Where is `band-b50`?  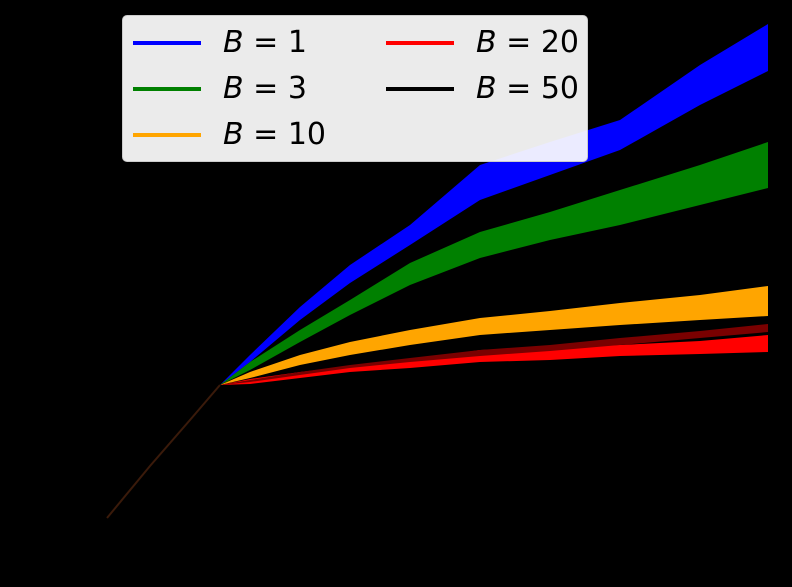
band-b50 is located at coordinates (494, 354).